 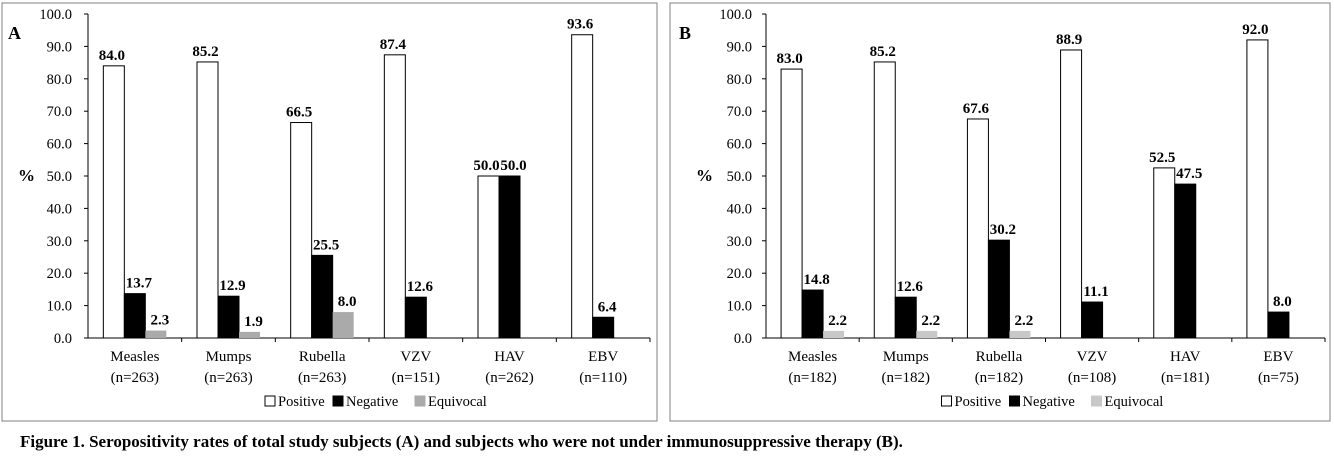 I want to click on data-label-negative-vzv: 11.1, so click(x=1095, y=292).